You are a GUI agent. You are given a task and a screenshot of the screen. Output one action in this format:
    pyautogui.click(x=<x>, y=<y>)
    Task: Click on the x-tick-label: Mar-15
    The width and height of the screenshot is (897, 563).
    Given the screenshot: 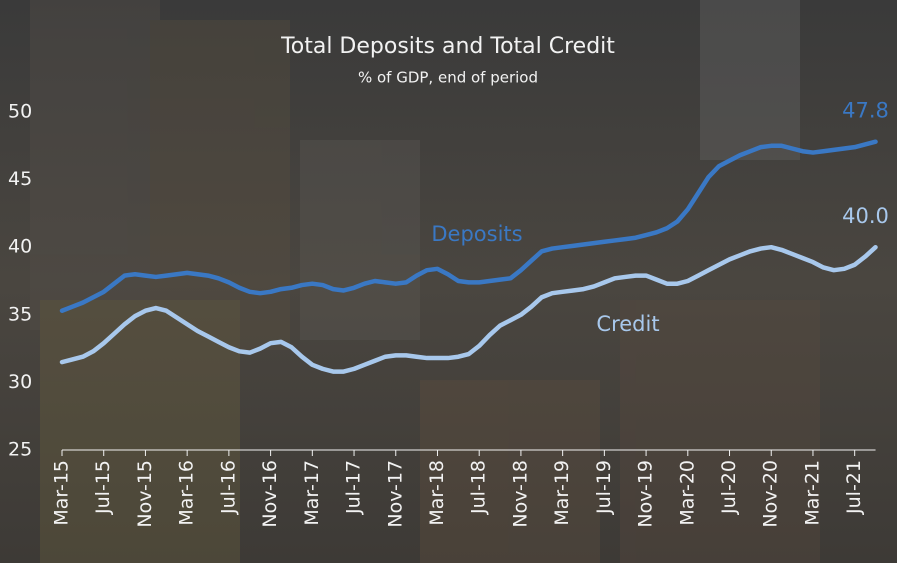 What is the action you would take?
    pyautogui.click(x=62, y=493)
    